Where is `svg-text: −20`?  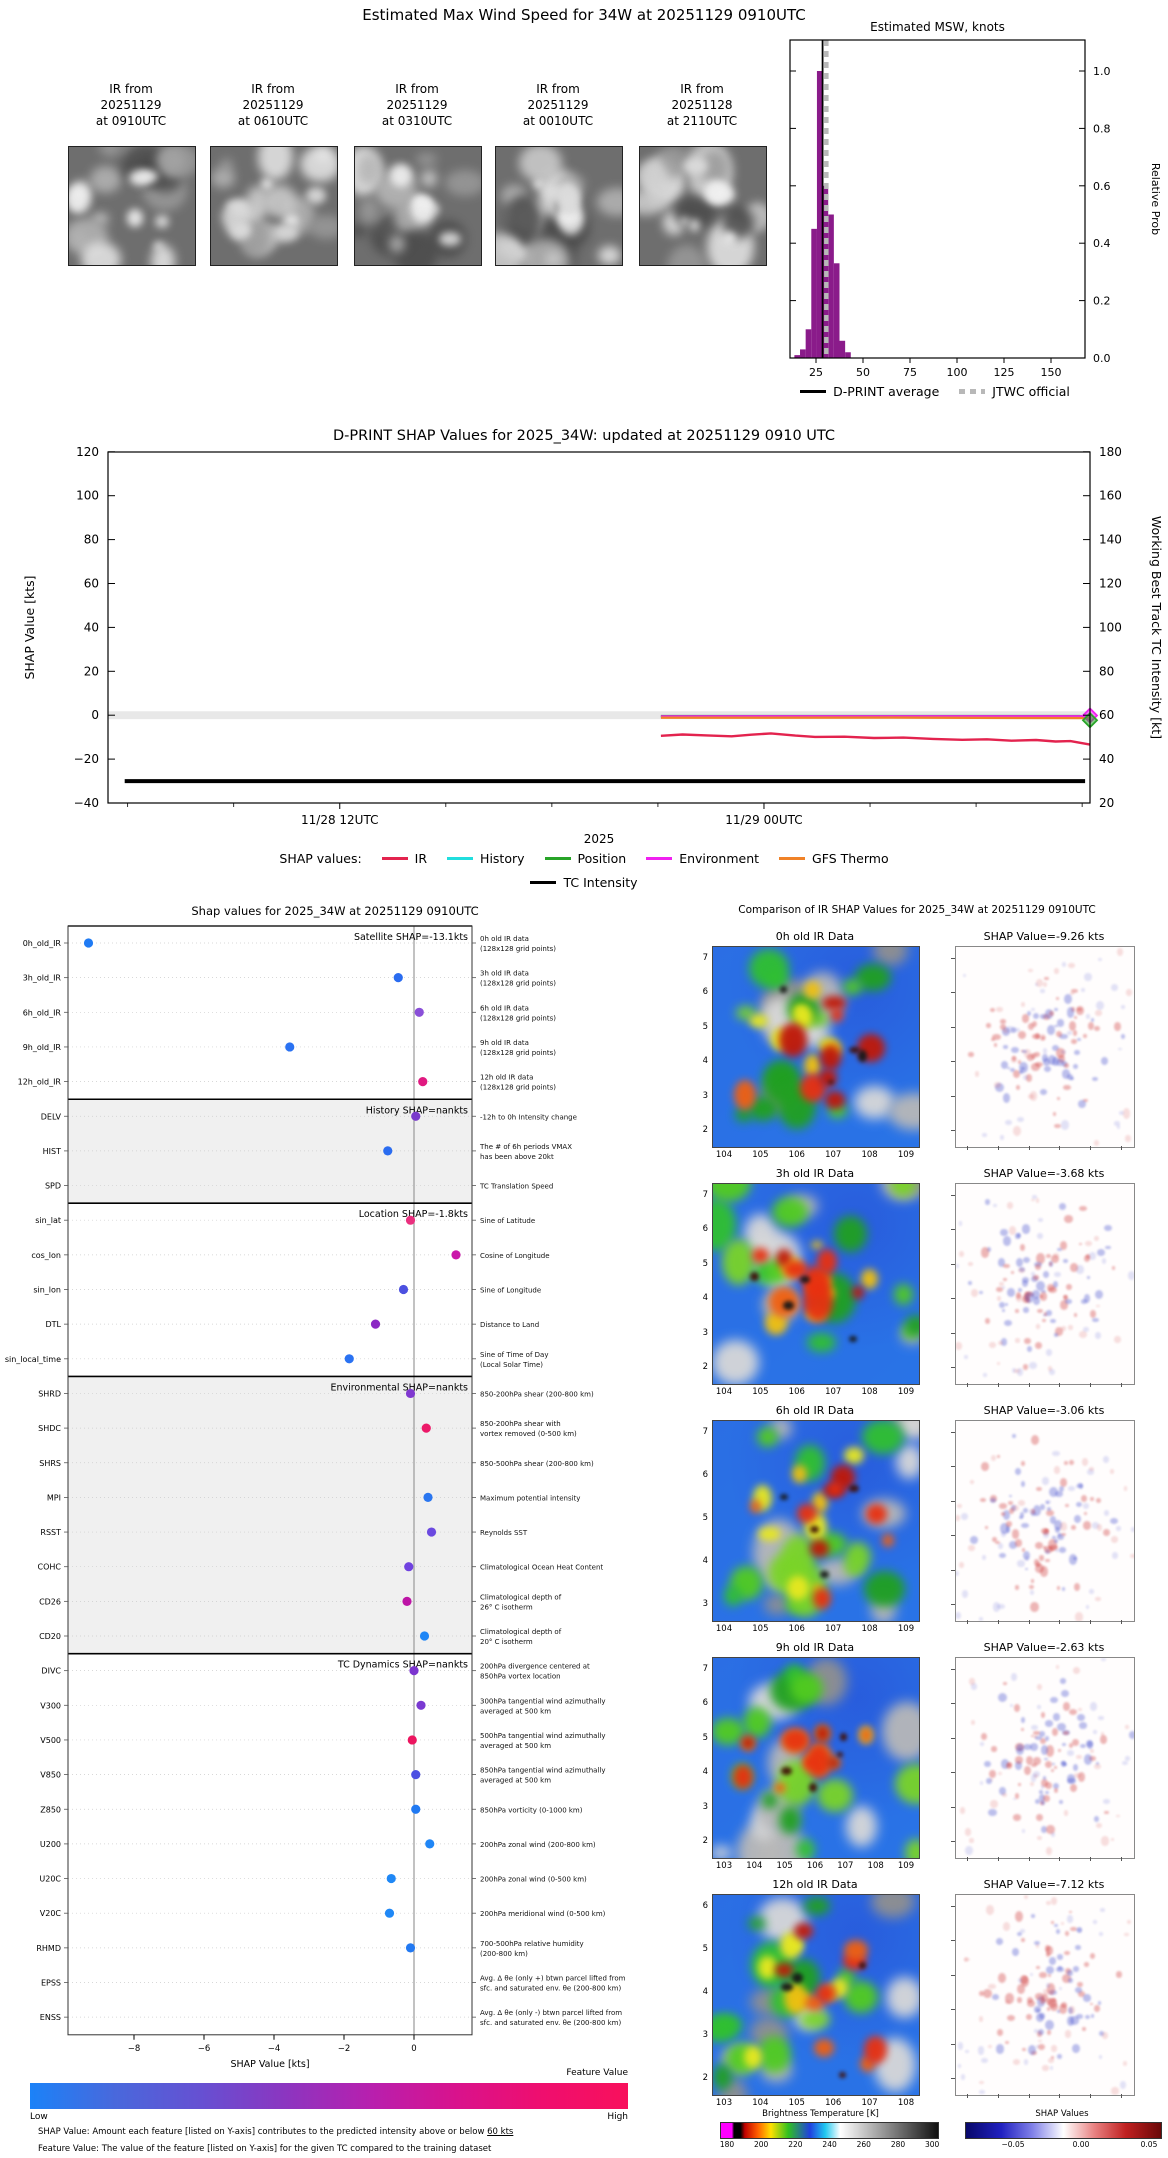 svg-text: −20 is located at coordinates (86, 759).